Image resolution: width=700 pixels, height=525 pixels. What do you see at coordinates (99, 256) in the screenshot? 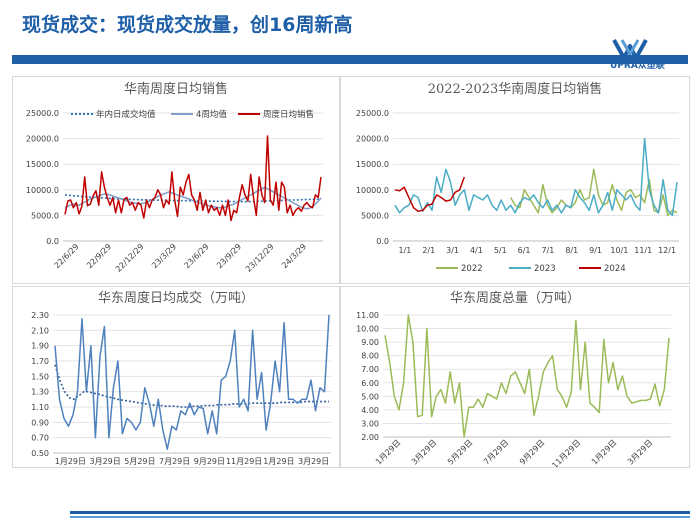
I see `x-tick-label: 22/9/29` at bounding box center [99, 256].